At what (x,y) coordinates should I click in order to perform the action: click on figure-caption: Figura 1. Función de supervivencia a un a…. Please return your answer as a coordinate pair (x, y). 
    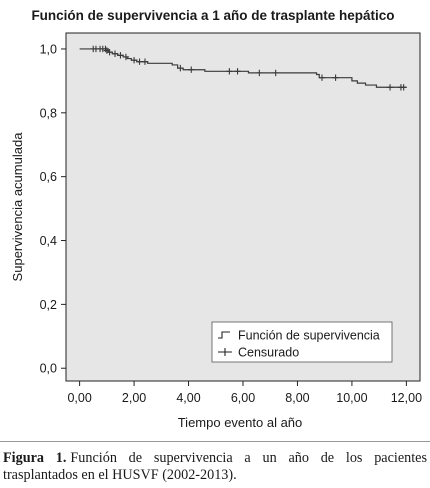
    Looking at the image, I should click on (215, 467).